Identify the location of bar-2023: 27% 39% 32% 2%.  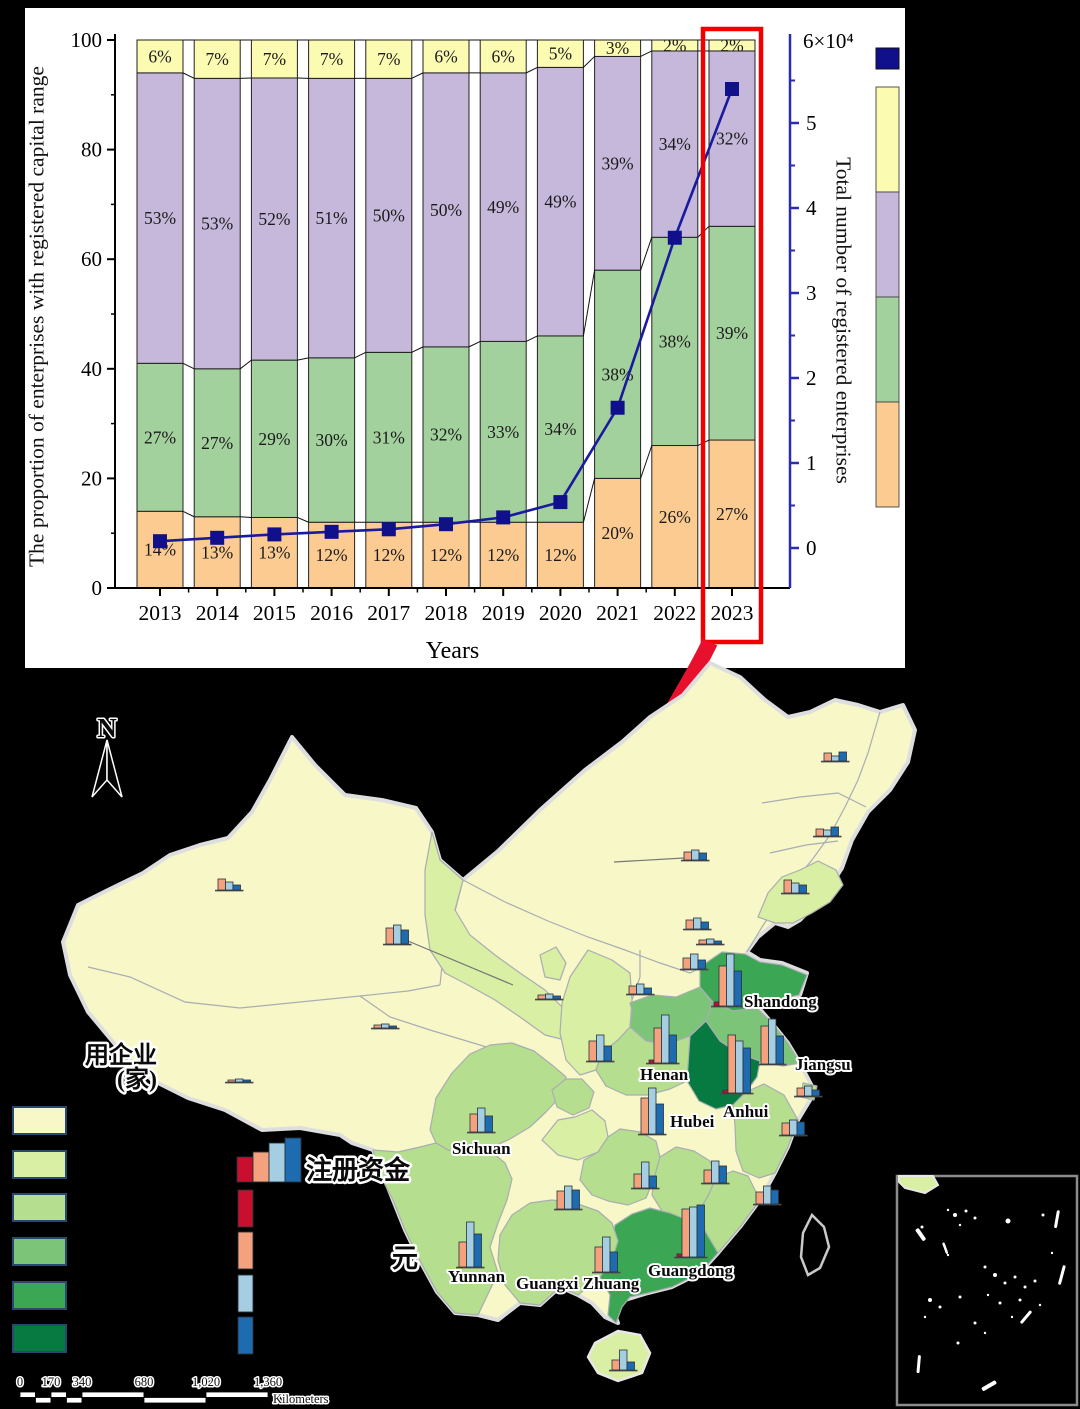
(732, 312).